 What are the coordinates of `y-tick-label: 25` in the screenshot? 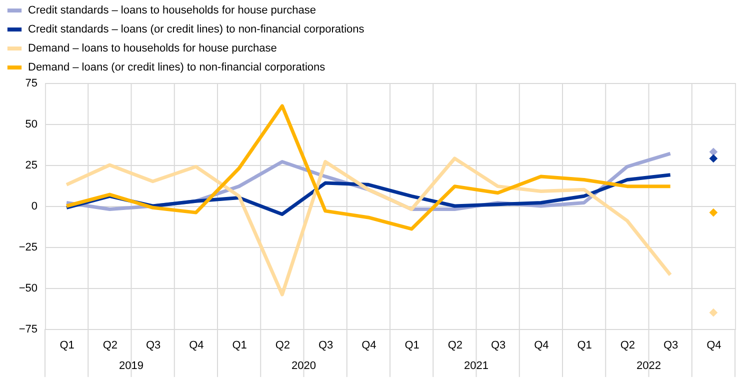 It's located at (31, 166).